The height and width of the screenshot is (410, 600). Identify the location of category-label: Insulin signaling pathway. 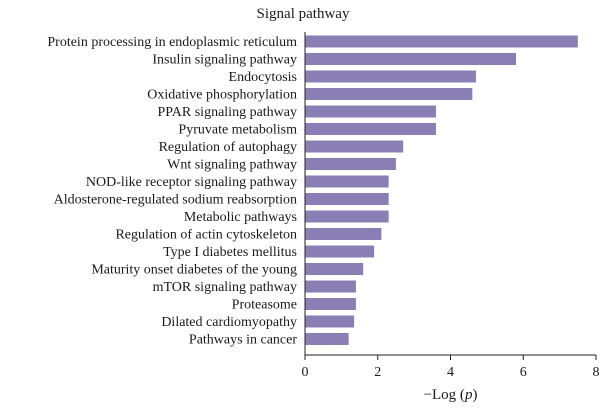
(224, 60).